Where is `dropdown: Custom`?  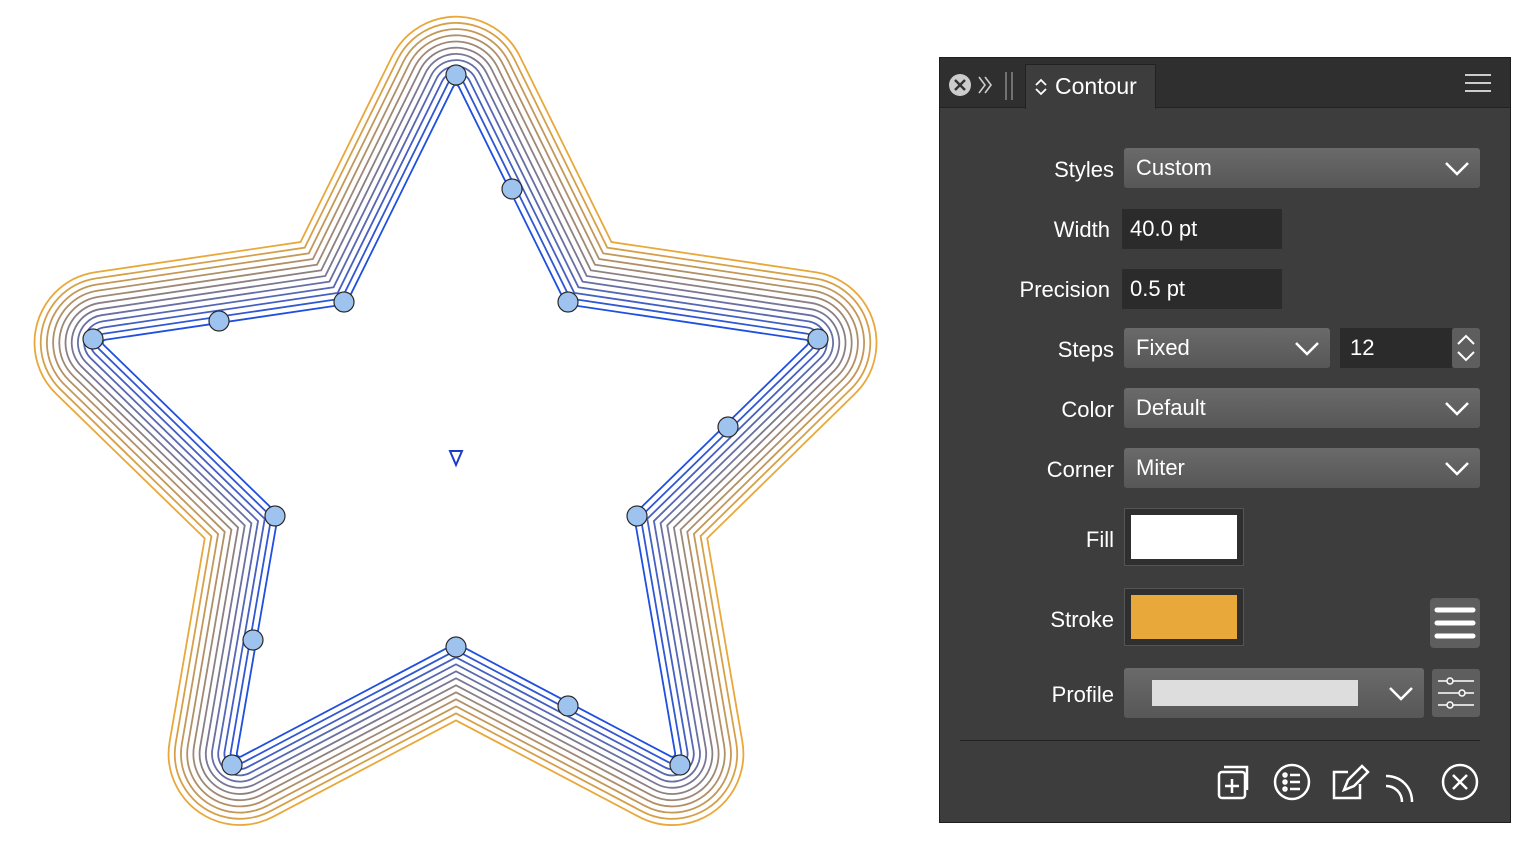 dropdown: Custom is located at coordinates (1302, 168).